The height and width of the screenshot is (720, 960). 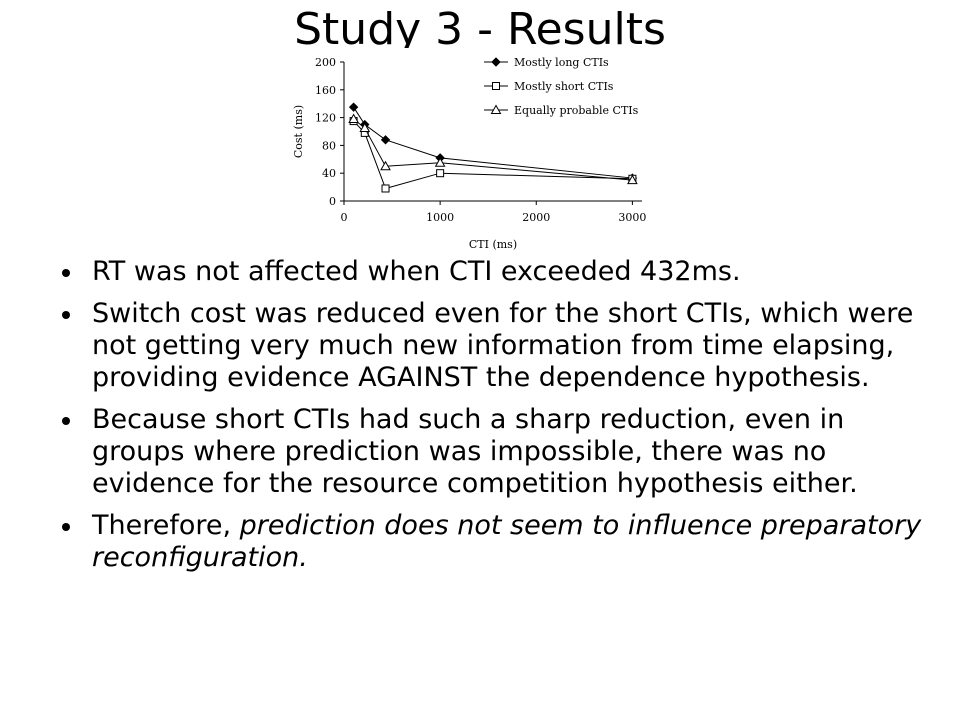 What do you see at coordinates (325, 90) in the screenshot?
I see `y-tick-label: 160` at bounding box center [325, 90].